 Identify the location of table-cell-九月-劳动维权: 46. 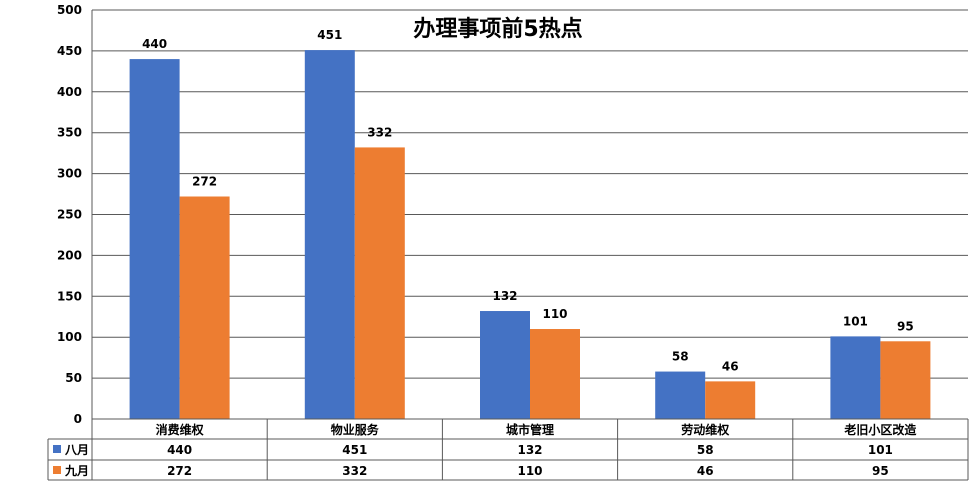
(705, 471).